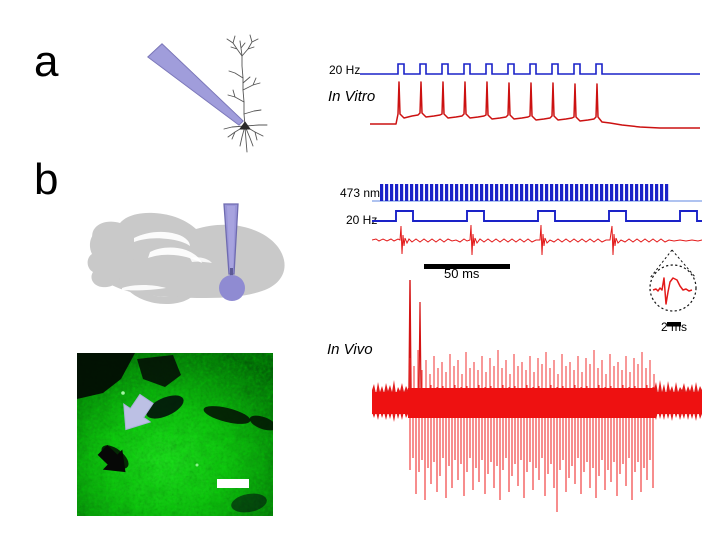  What do you see at coordinates (195, 84) in the screenshot?
I see `patch-pipette-icon` at bounding box center [195, 84].